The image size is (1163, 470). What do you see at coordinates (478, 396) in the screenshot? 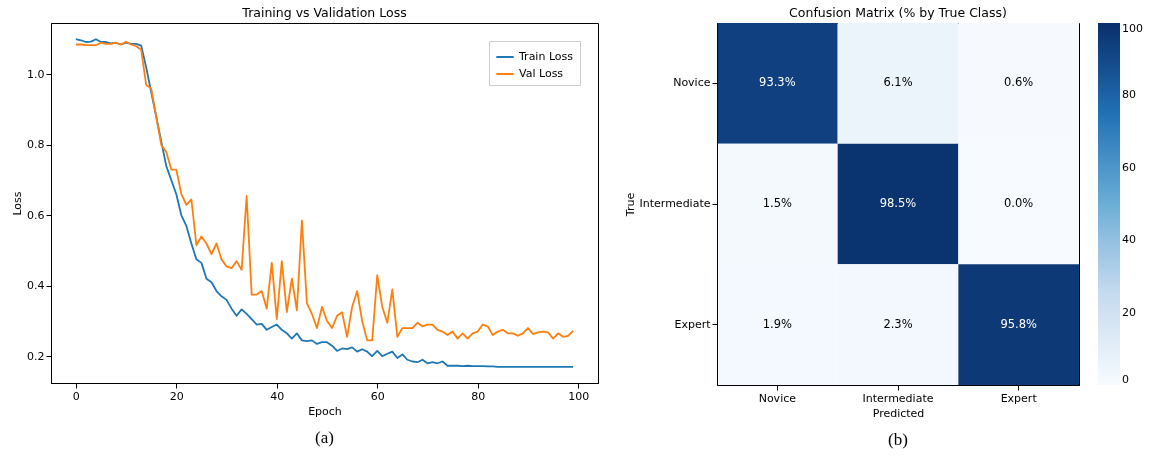
I see `x-tick-label: 80` at bounding box center [478, 396].